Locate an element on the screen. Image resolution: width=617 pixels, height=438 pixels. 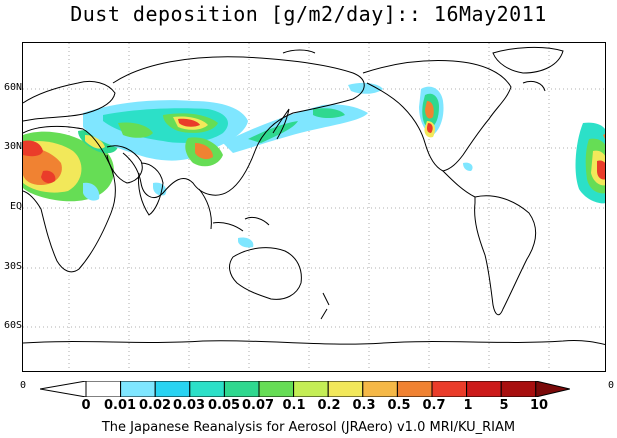
colorbar-left-label: 0 is located at coordinates (23, 385).